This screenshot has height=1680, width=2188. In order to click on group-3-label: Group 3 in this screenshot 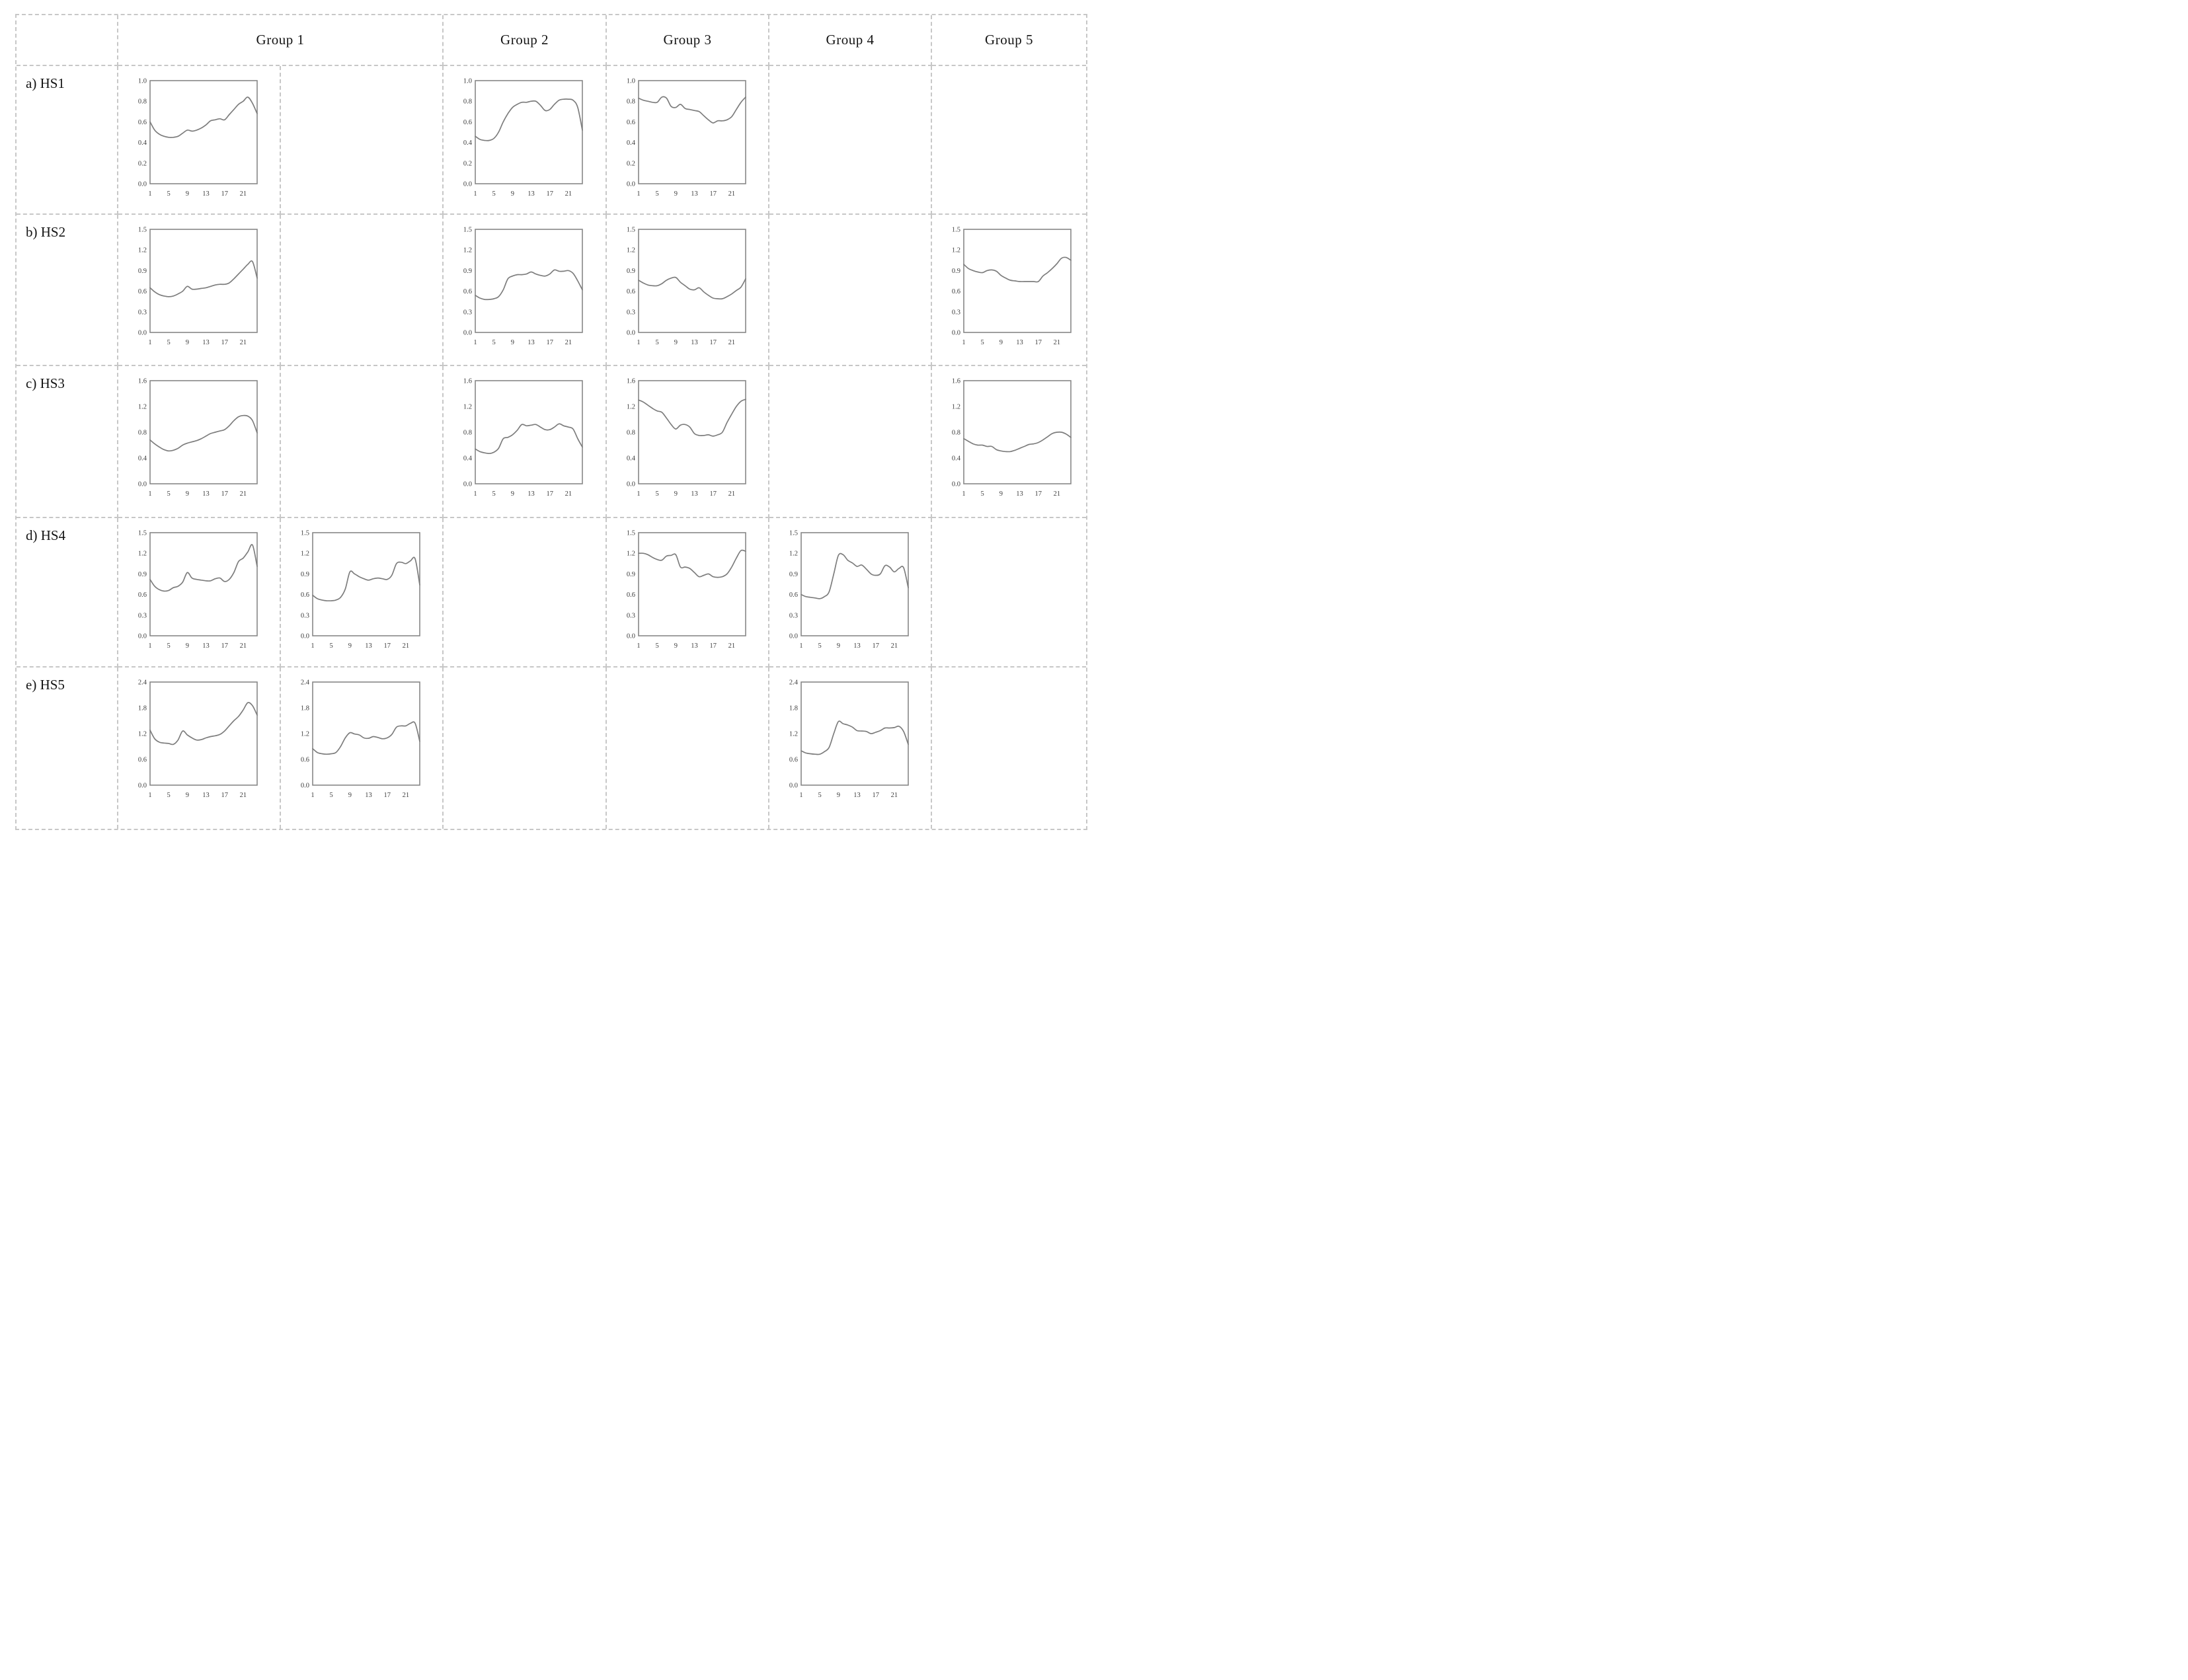, I will do `click(687, 40)`.